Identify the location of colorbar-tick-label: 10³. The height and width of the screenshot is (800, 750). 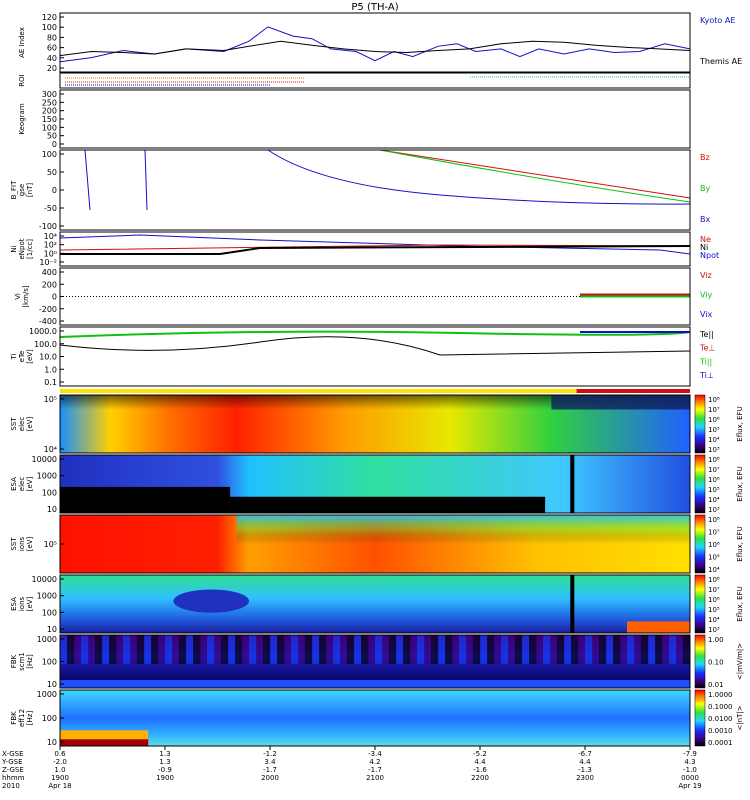
(714, 450).